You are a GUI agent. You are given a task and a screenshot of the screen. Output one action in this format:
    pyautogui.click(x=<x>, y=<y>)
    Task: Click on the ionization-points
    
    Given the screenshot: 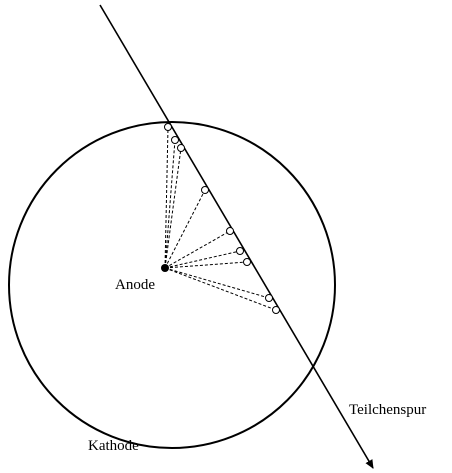 What is the action you would take?
    pyautogui.click(x=222, y=218)
    